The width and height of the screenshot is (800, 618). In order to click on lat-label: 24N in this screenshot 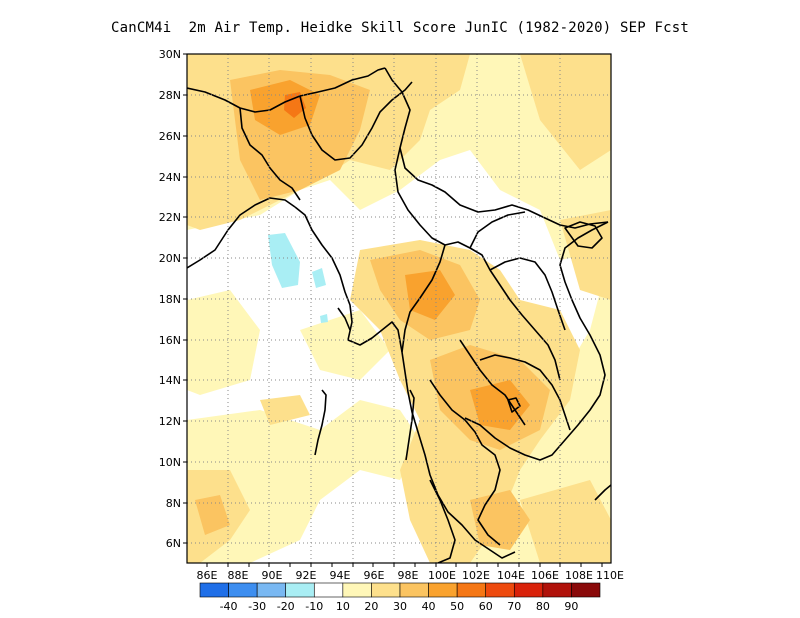, I will do `click(170, 177)`.